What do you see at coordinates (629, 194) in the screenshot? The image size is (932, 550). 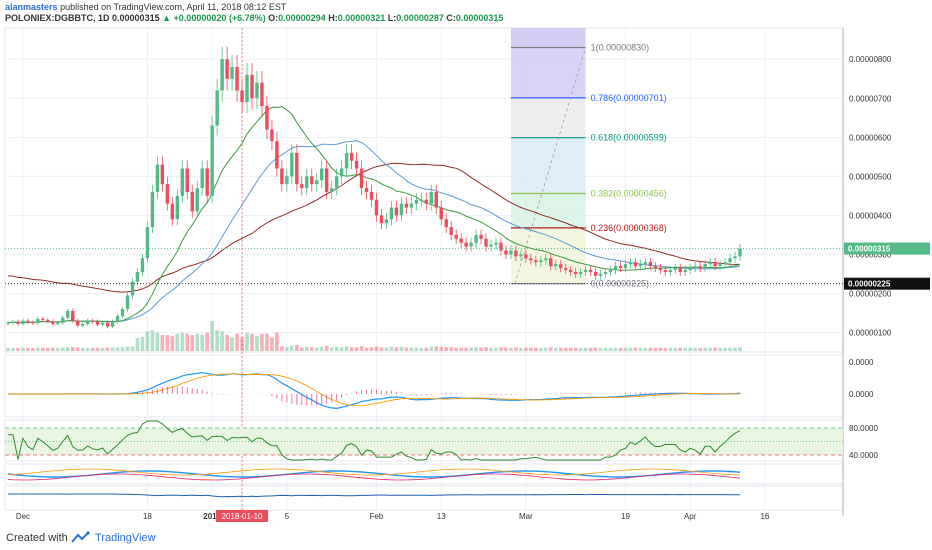 I see `fib-label-3: 0.382(0.00000456)` at bounding box center [629, 194].